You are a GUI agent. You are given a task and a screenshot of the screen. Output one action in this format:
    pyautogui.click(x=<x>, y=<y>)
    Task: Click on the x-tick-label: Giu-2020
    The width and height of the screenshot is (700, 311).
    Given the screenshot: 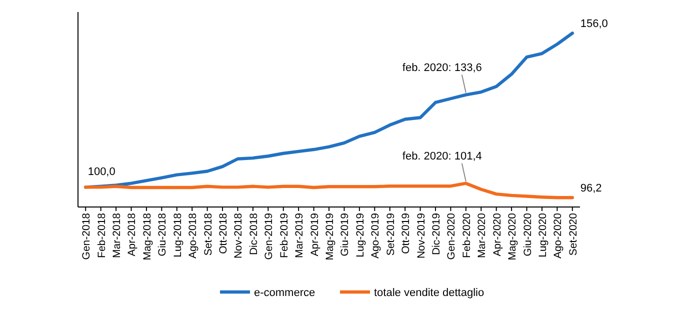 What is the action you would take?
    pyautogui.click(x=528, y=234)
    